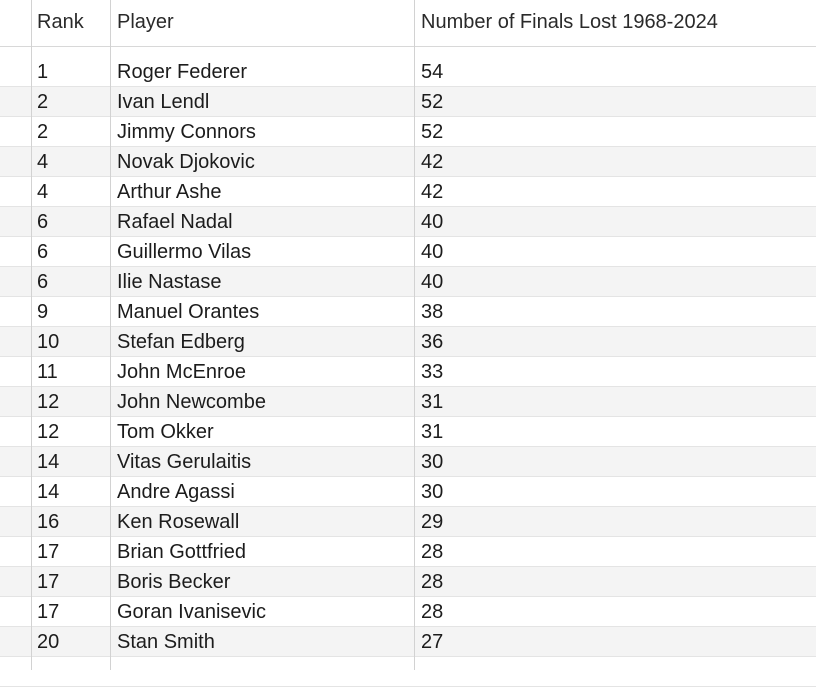 This screenshot has height=687, width=816. I want to click on cell-rank: 11, so click(47, 372).